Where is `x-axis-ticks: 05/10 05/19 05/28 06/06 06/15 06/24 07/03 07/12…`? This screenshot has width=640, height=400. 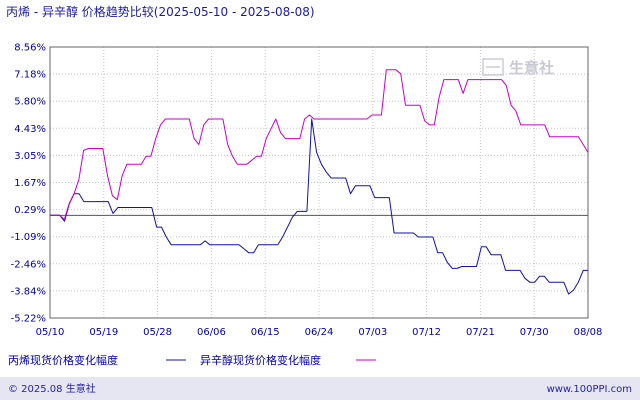
x-axis-ticks: 05/10 05/19 05/28 06/06 06/15 06/24 07/03 07/12… is located at coordinates (319, 332).